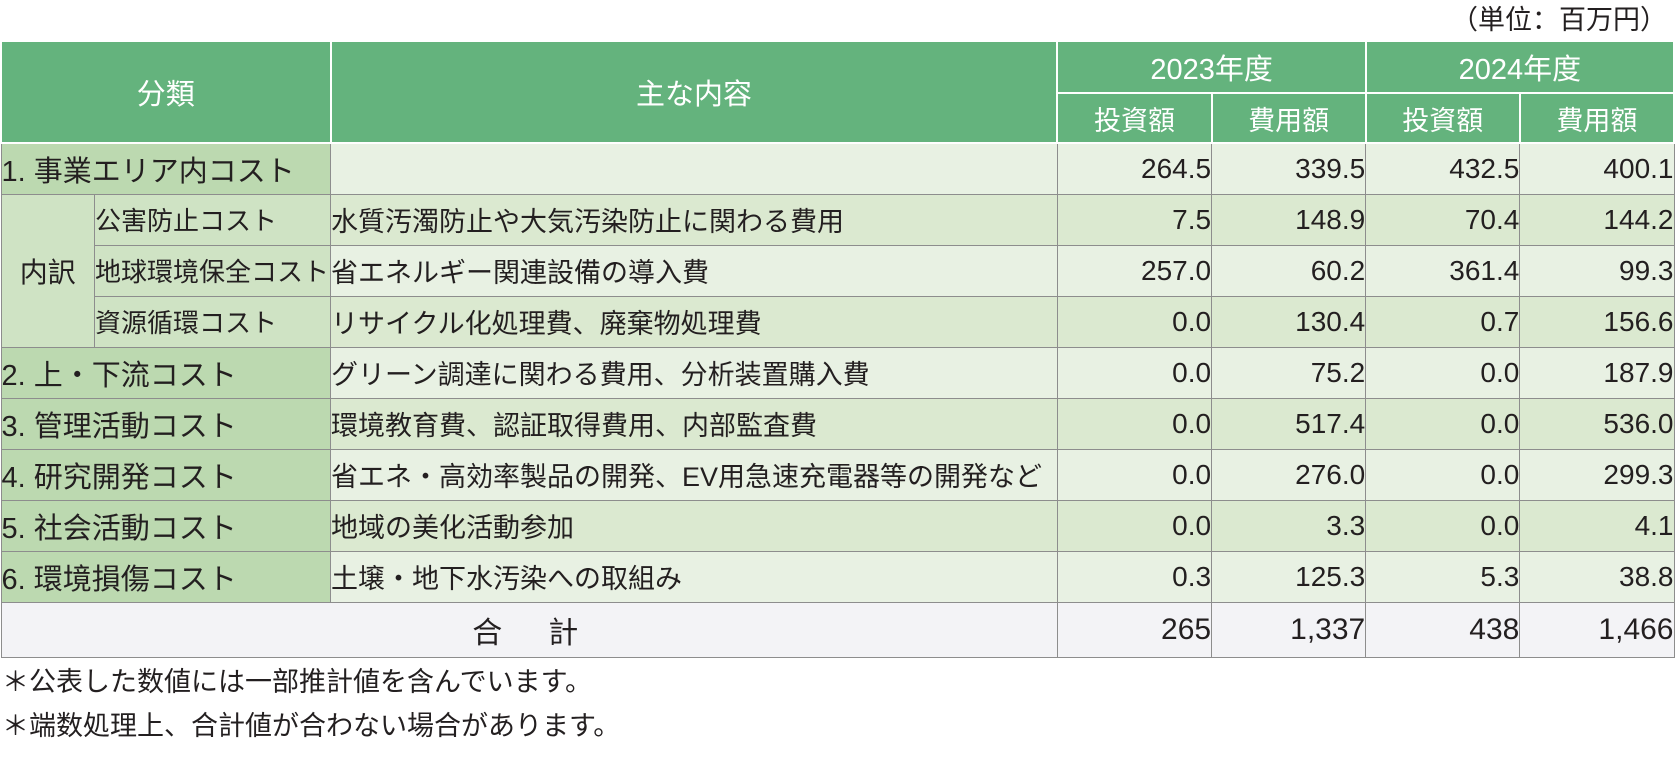 This screenshot has width=1675, height=783. Describe the element at coordinates (694, 321) in the screenshot. I see `row-description: リサイクル化処理費、廃棄物処理費` at that location.